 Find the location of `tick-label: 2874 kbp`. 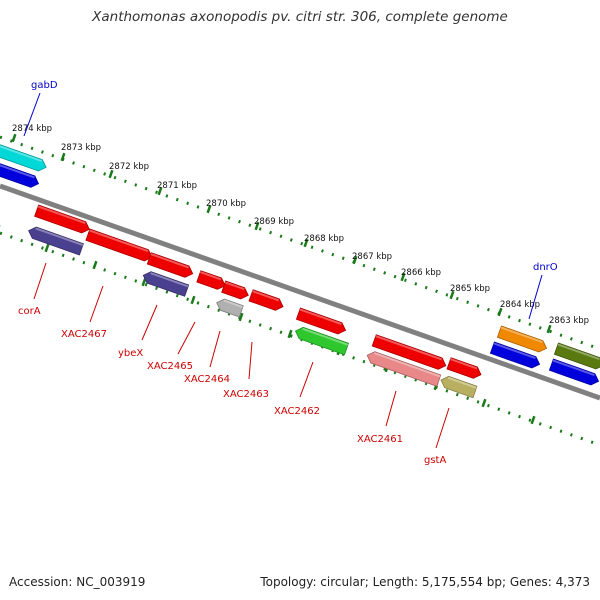

tick-label: 2874 kbp is located at coordinates (32, 129).